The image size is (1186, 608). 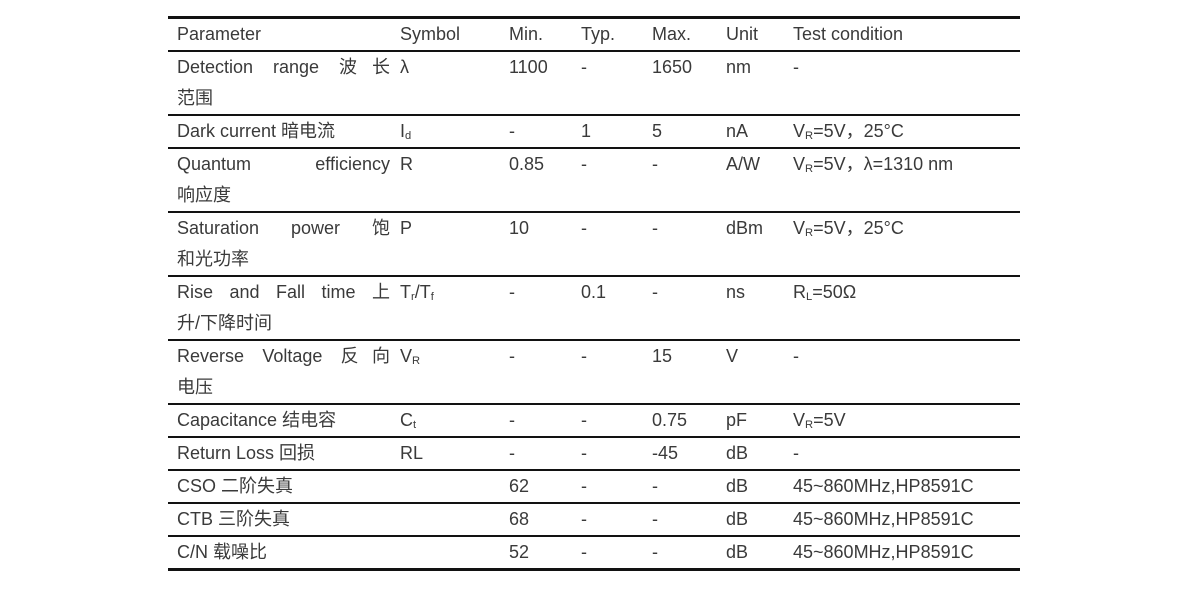 I want to click on cell-max: 15, so click(x=689, y=372).